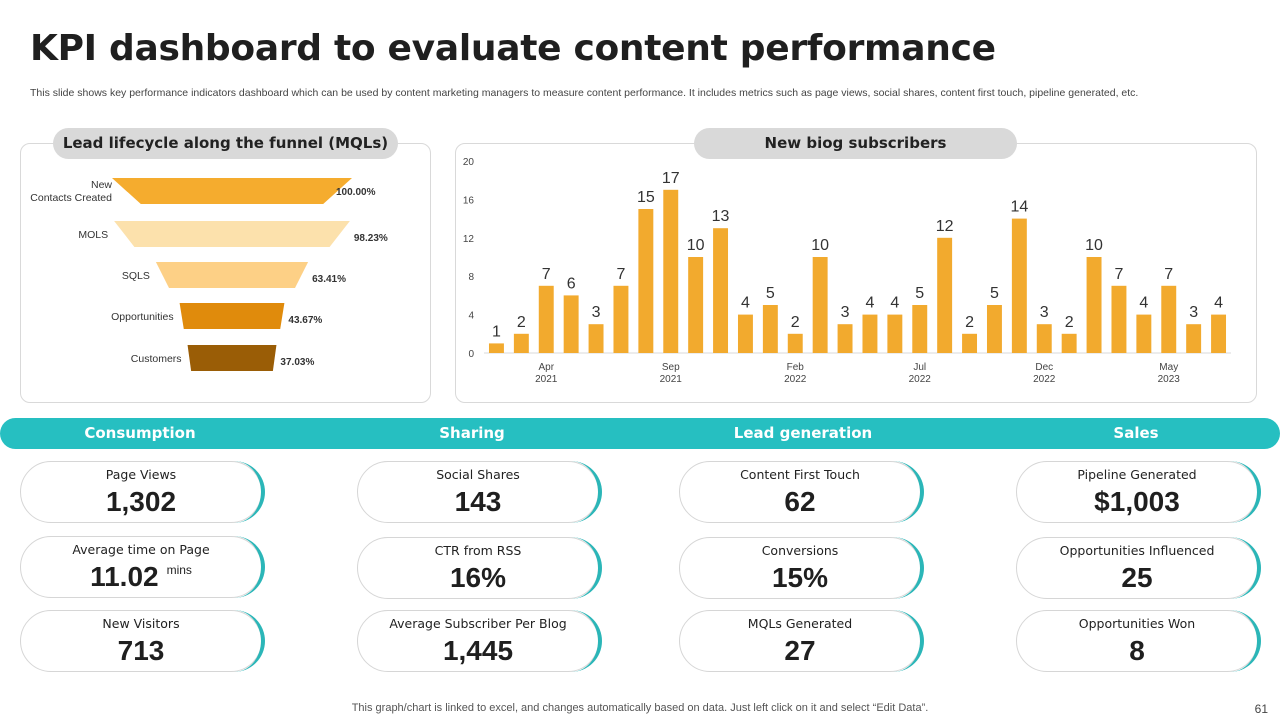  Describe the element at coordinates (141, 549) in the screenshot. I see `kpi-label: Average time on Page` at that location.